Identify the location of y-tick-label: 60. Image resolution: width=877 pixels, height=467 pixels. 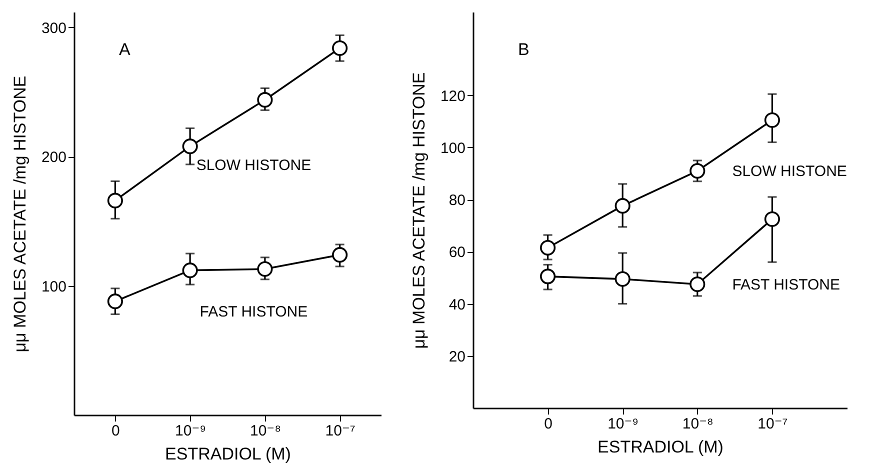
(457, 253).